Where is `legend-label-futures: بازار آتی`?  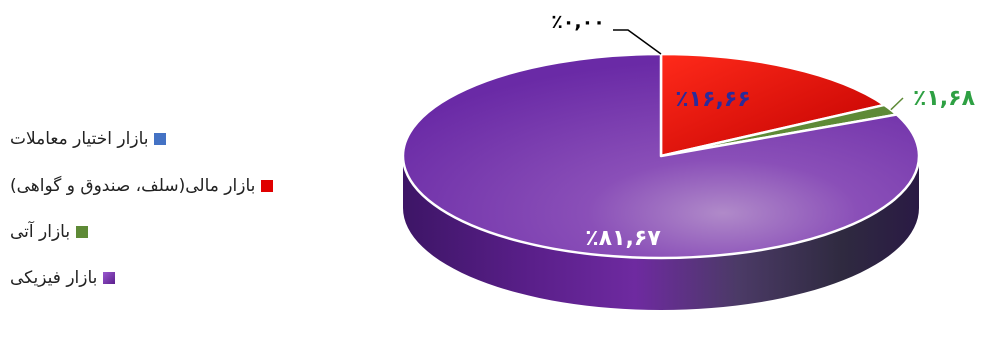 legend-label-futures: بازار آتی is located at coordinates (40, 232).